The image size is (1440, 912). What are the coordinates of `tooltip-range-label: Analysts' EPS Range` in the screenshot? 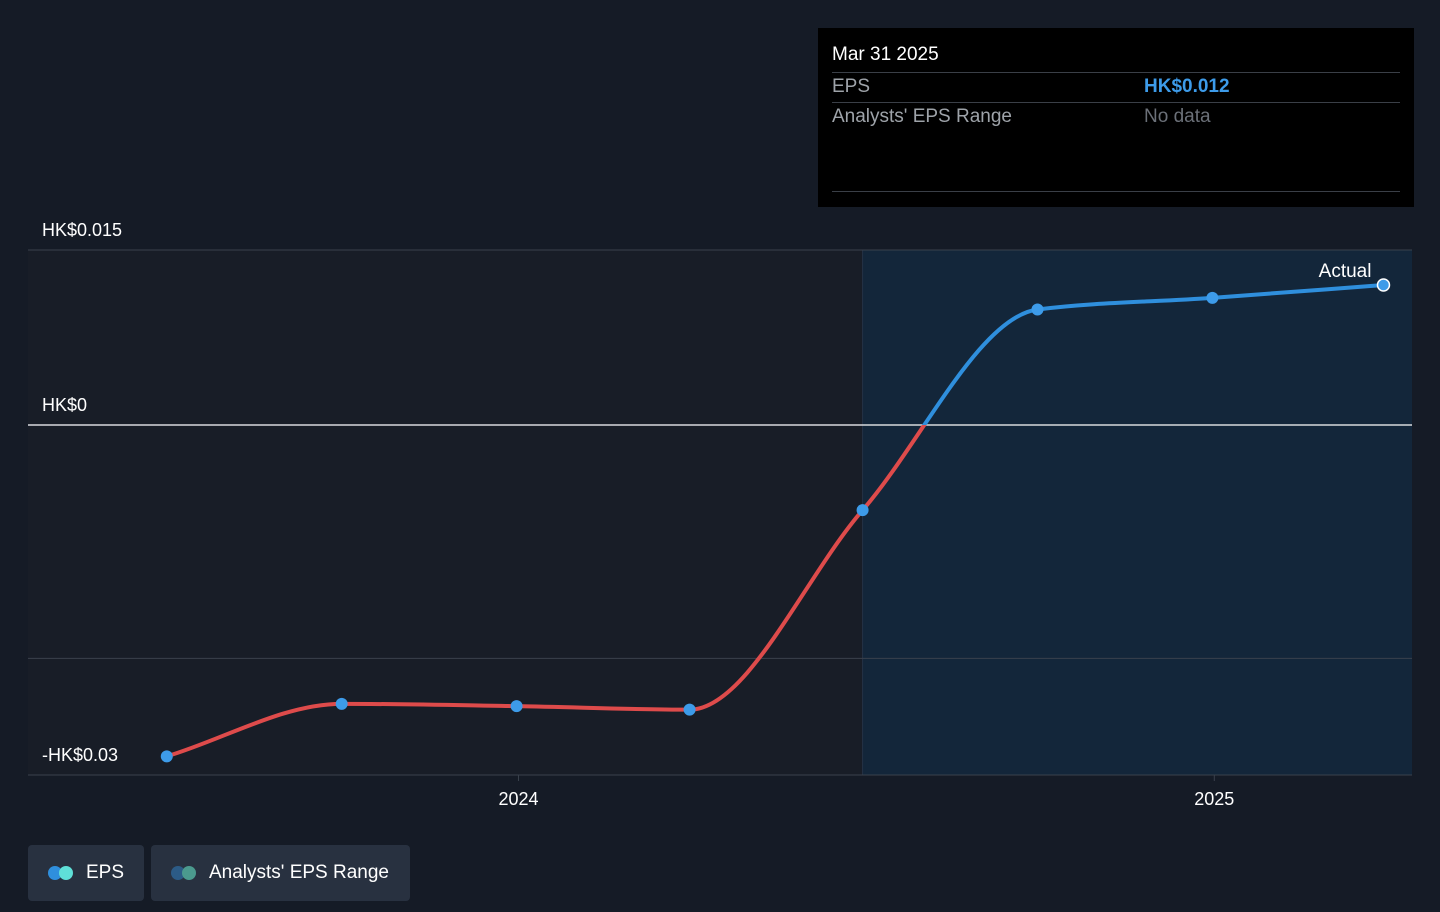 It's located at (922, 116).